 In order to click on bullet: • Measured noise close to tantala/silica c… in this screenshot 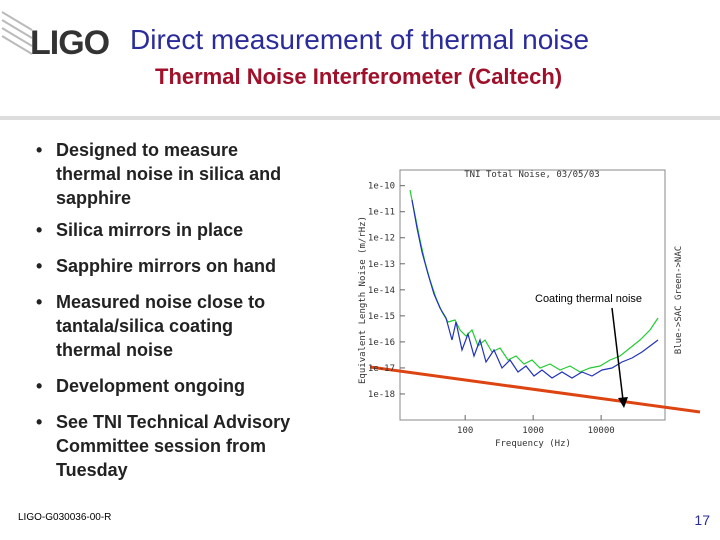, I will do `click(150, 326)`.